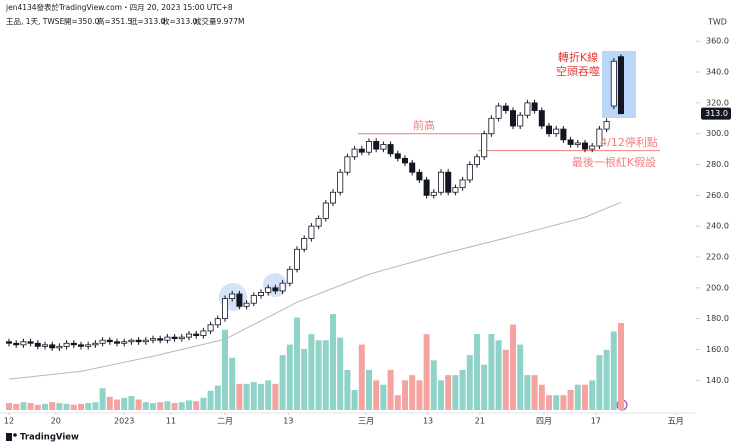  I want to click on y-tick-label: 360.0, so click(717, 41).